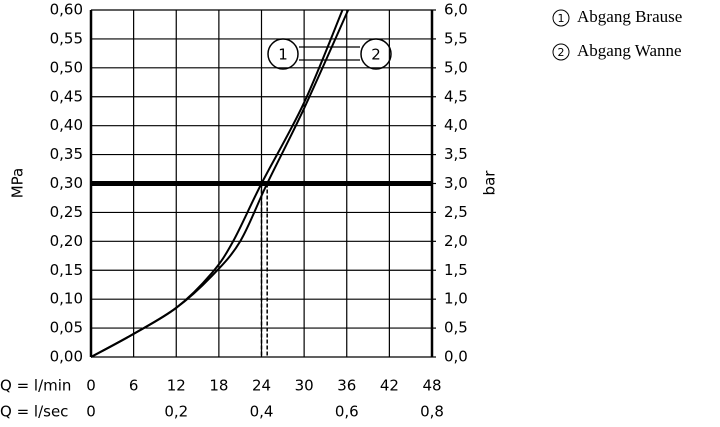  Describe the element at coordinates (91, 386) in the screenshot. I see `x-tick-label: 0` at that location.